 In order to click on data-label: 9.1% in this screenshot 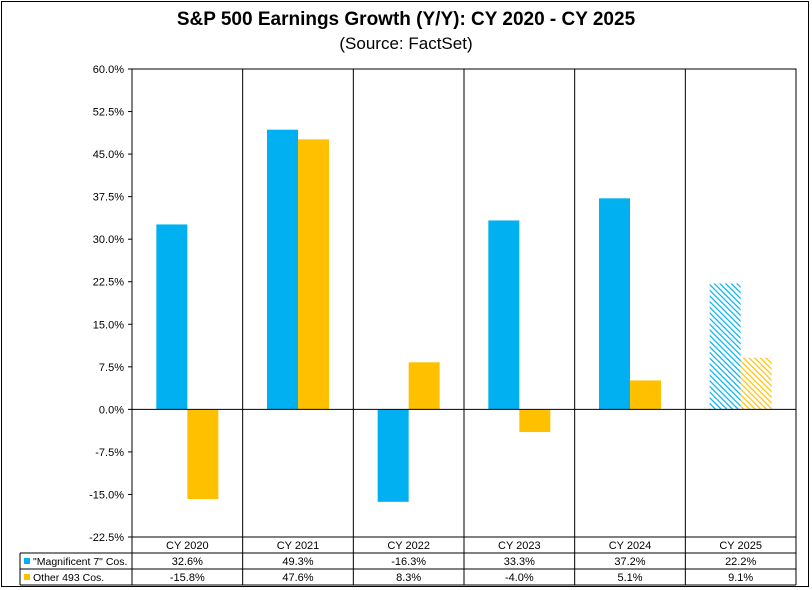, I will do `click(740, 578)`.